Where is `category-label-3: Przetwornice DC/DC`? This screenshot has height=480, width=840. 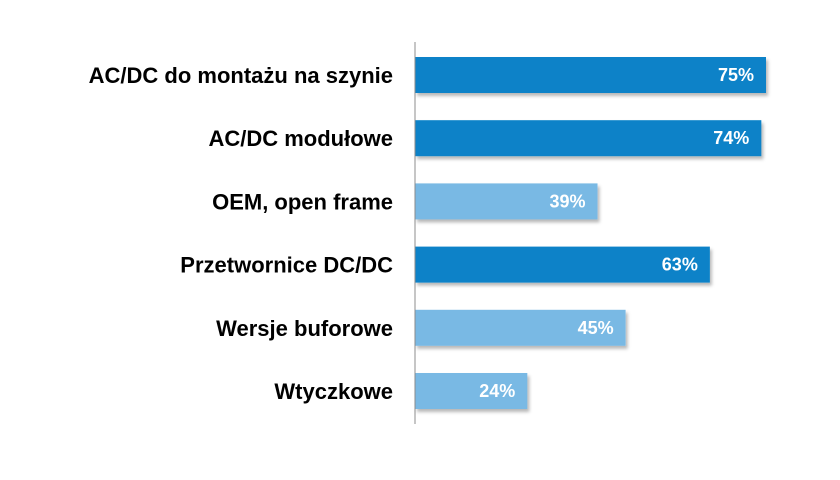
category-label-3: Przetwornice DC/DC is located at coordinates (286, 265).